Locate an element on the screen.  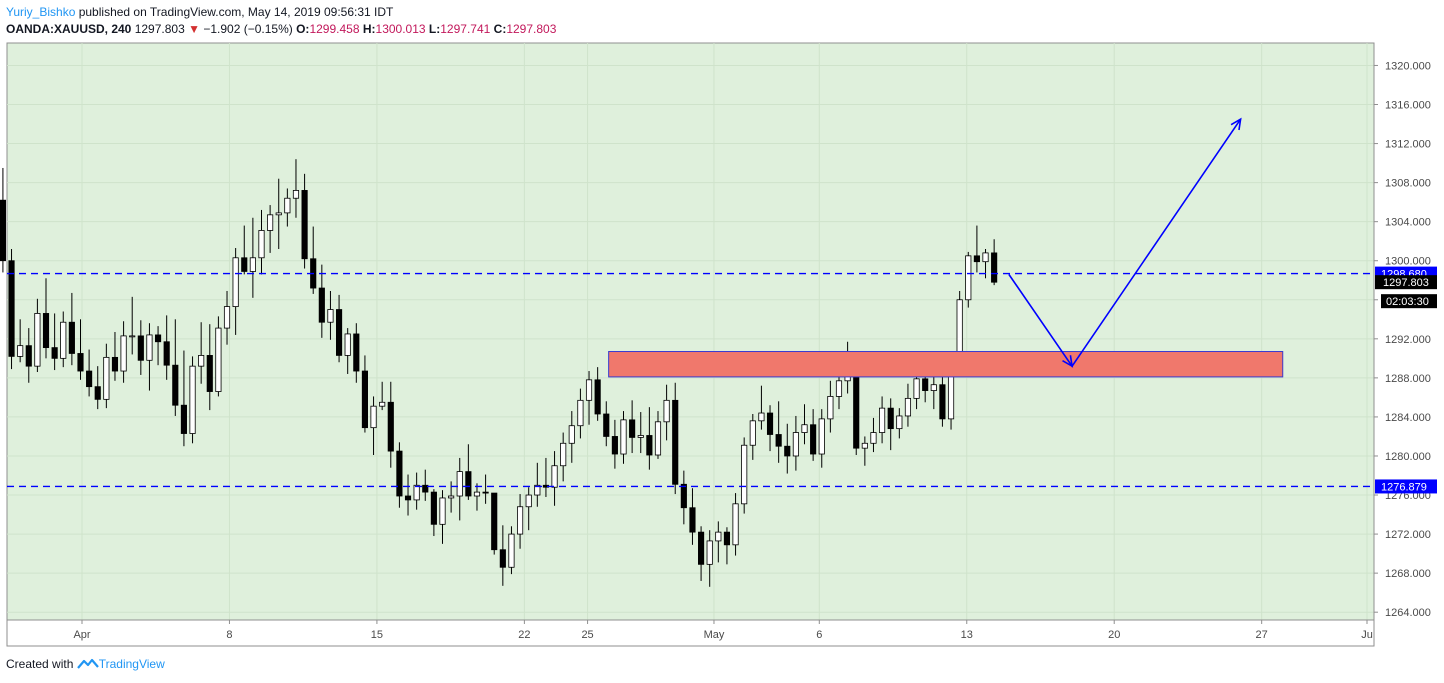
open-value: 1299.458 is located at coordinates (334, 29).